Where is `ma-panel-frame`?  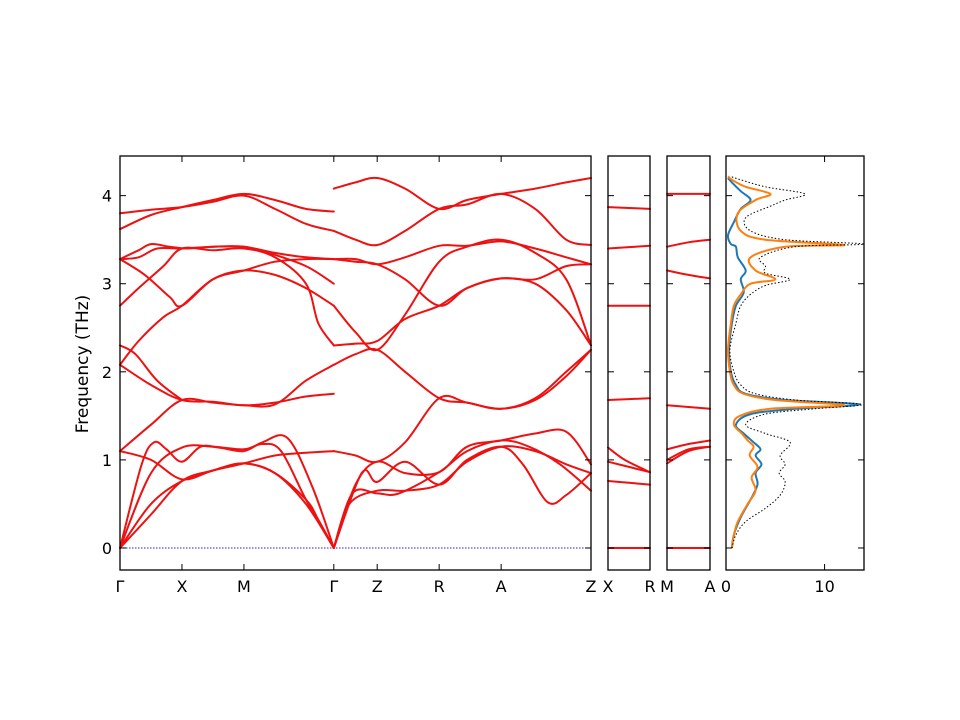 ma-panel-frame is located at coordinates (688, 363).